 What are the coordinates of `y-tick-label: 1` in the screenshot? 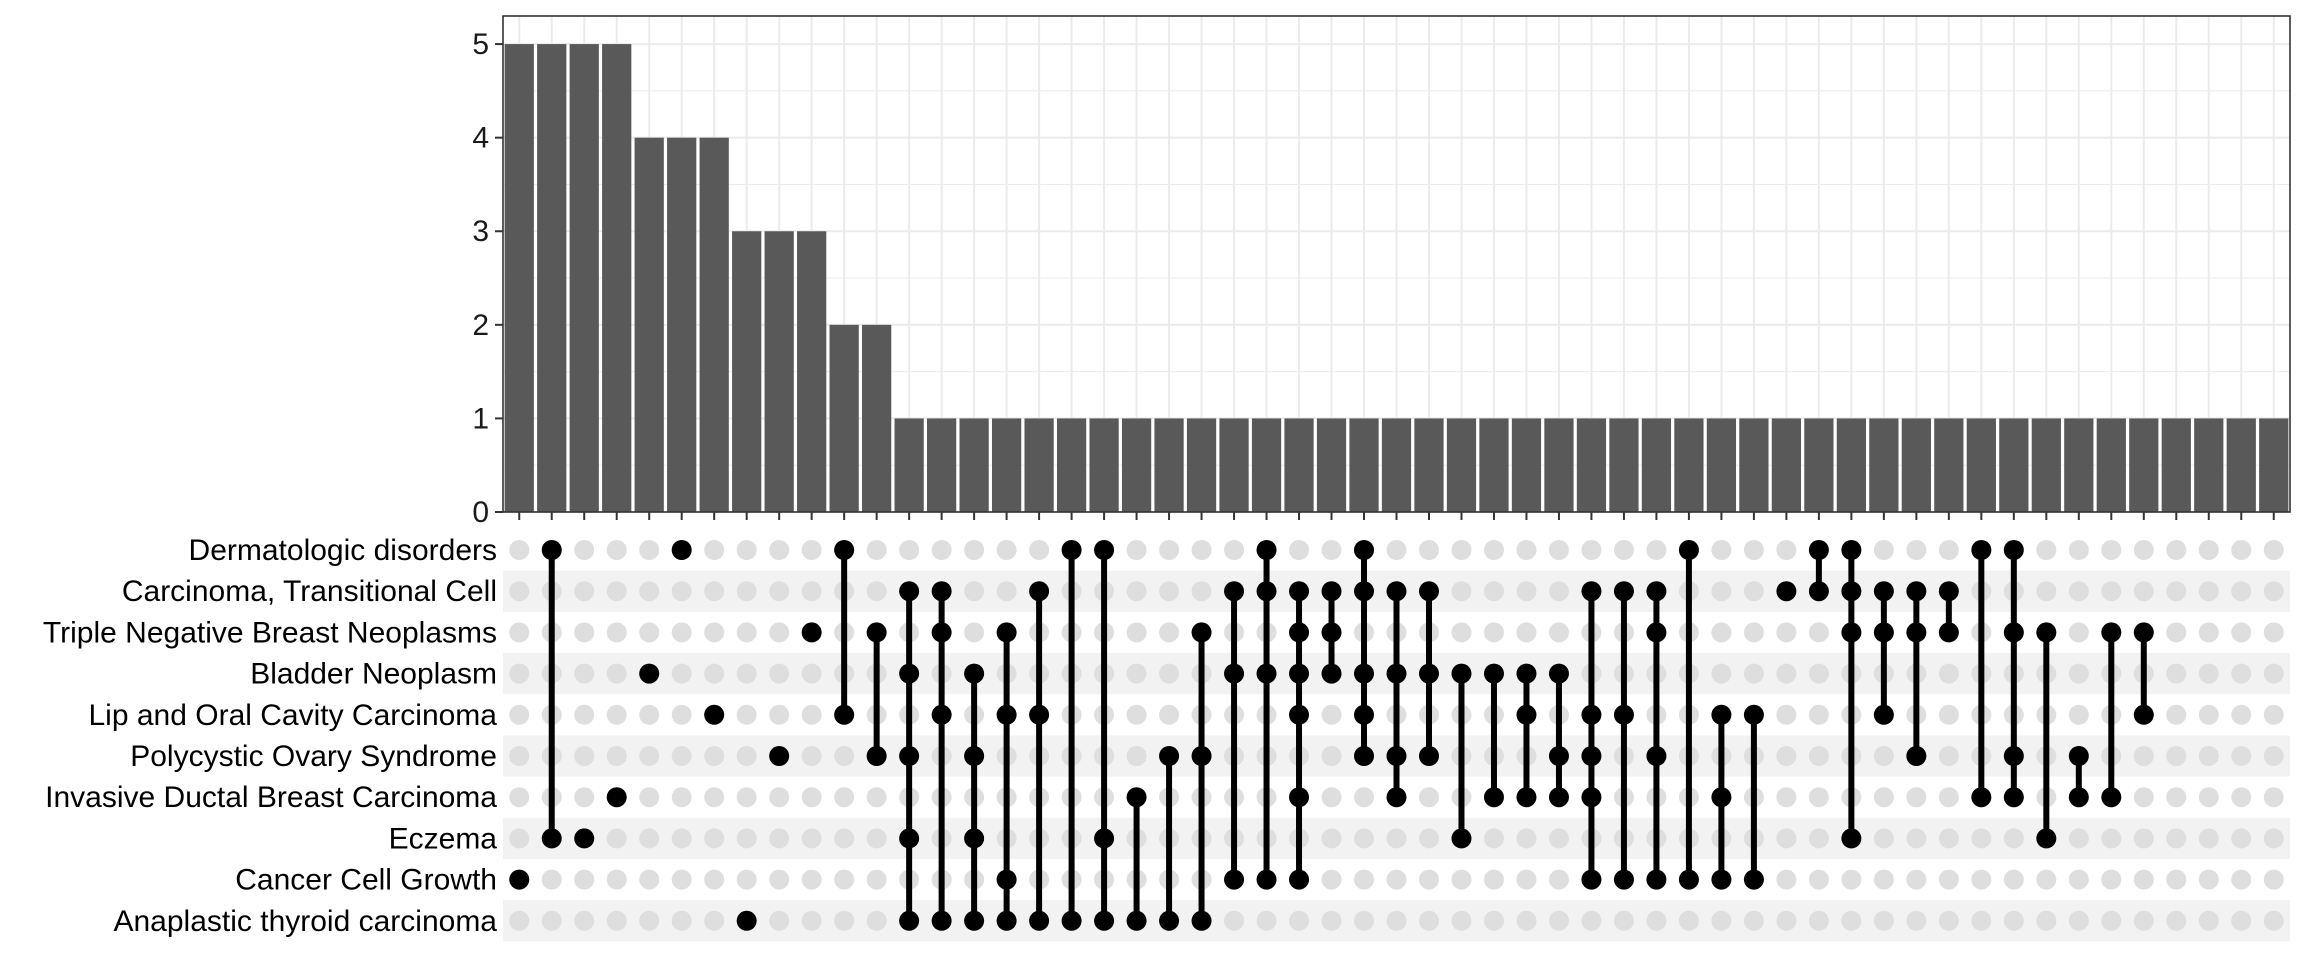 It's located at (480, 418).